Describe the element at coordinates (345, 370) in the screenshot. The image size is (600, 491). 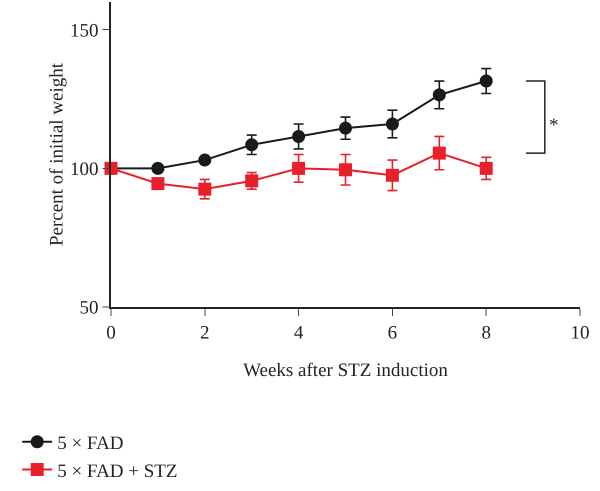
I see `x-axis-title: Weeks after STZ induction` at that location.